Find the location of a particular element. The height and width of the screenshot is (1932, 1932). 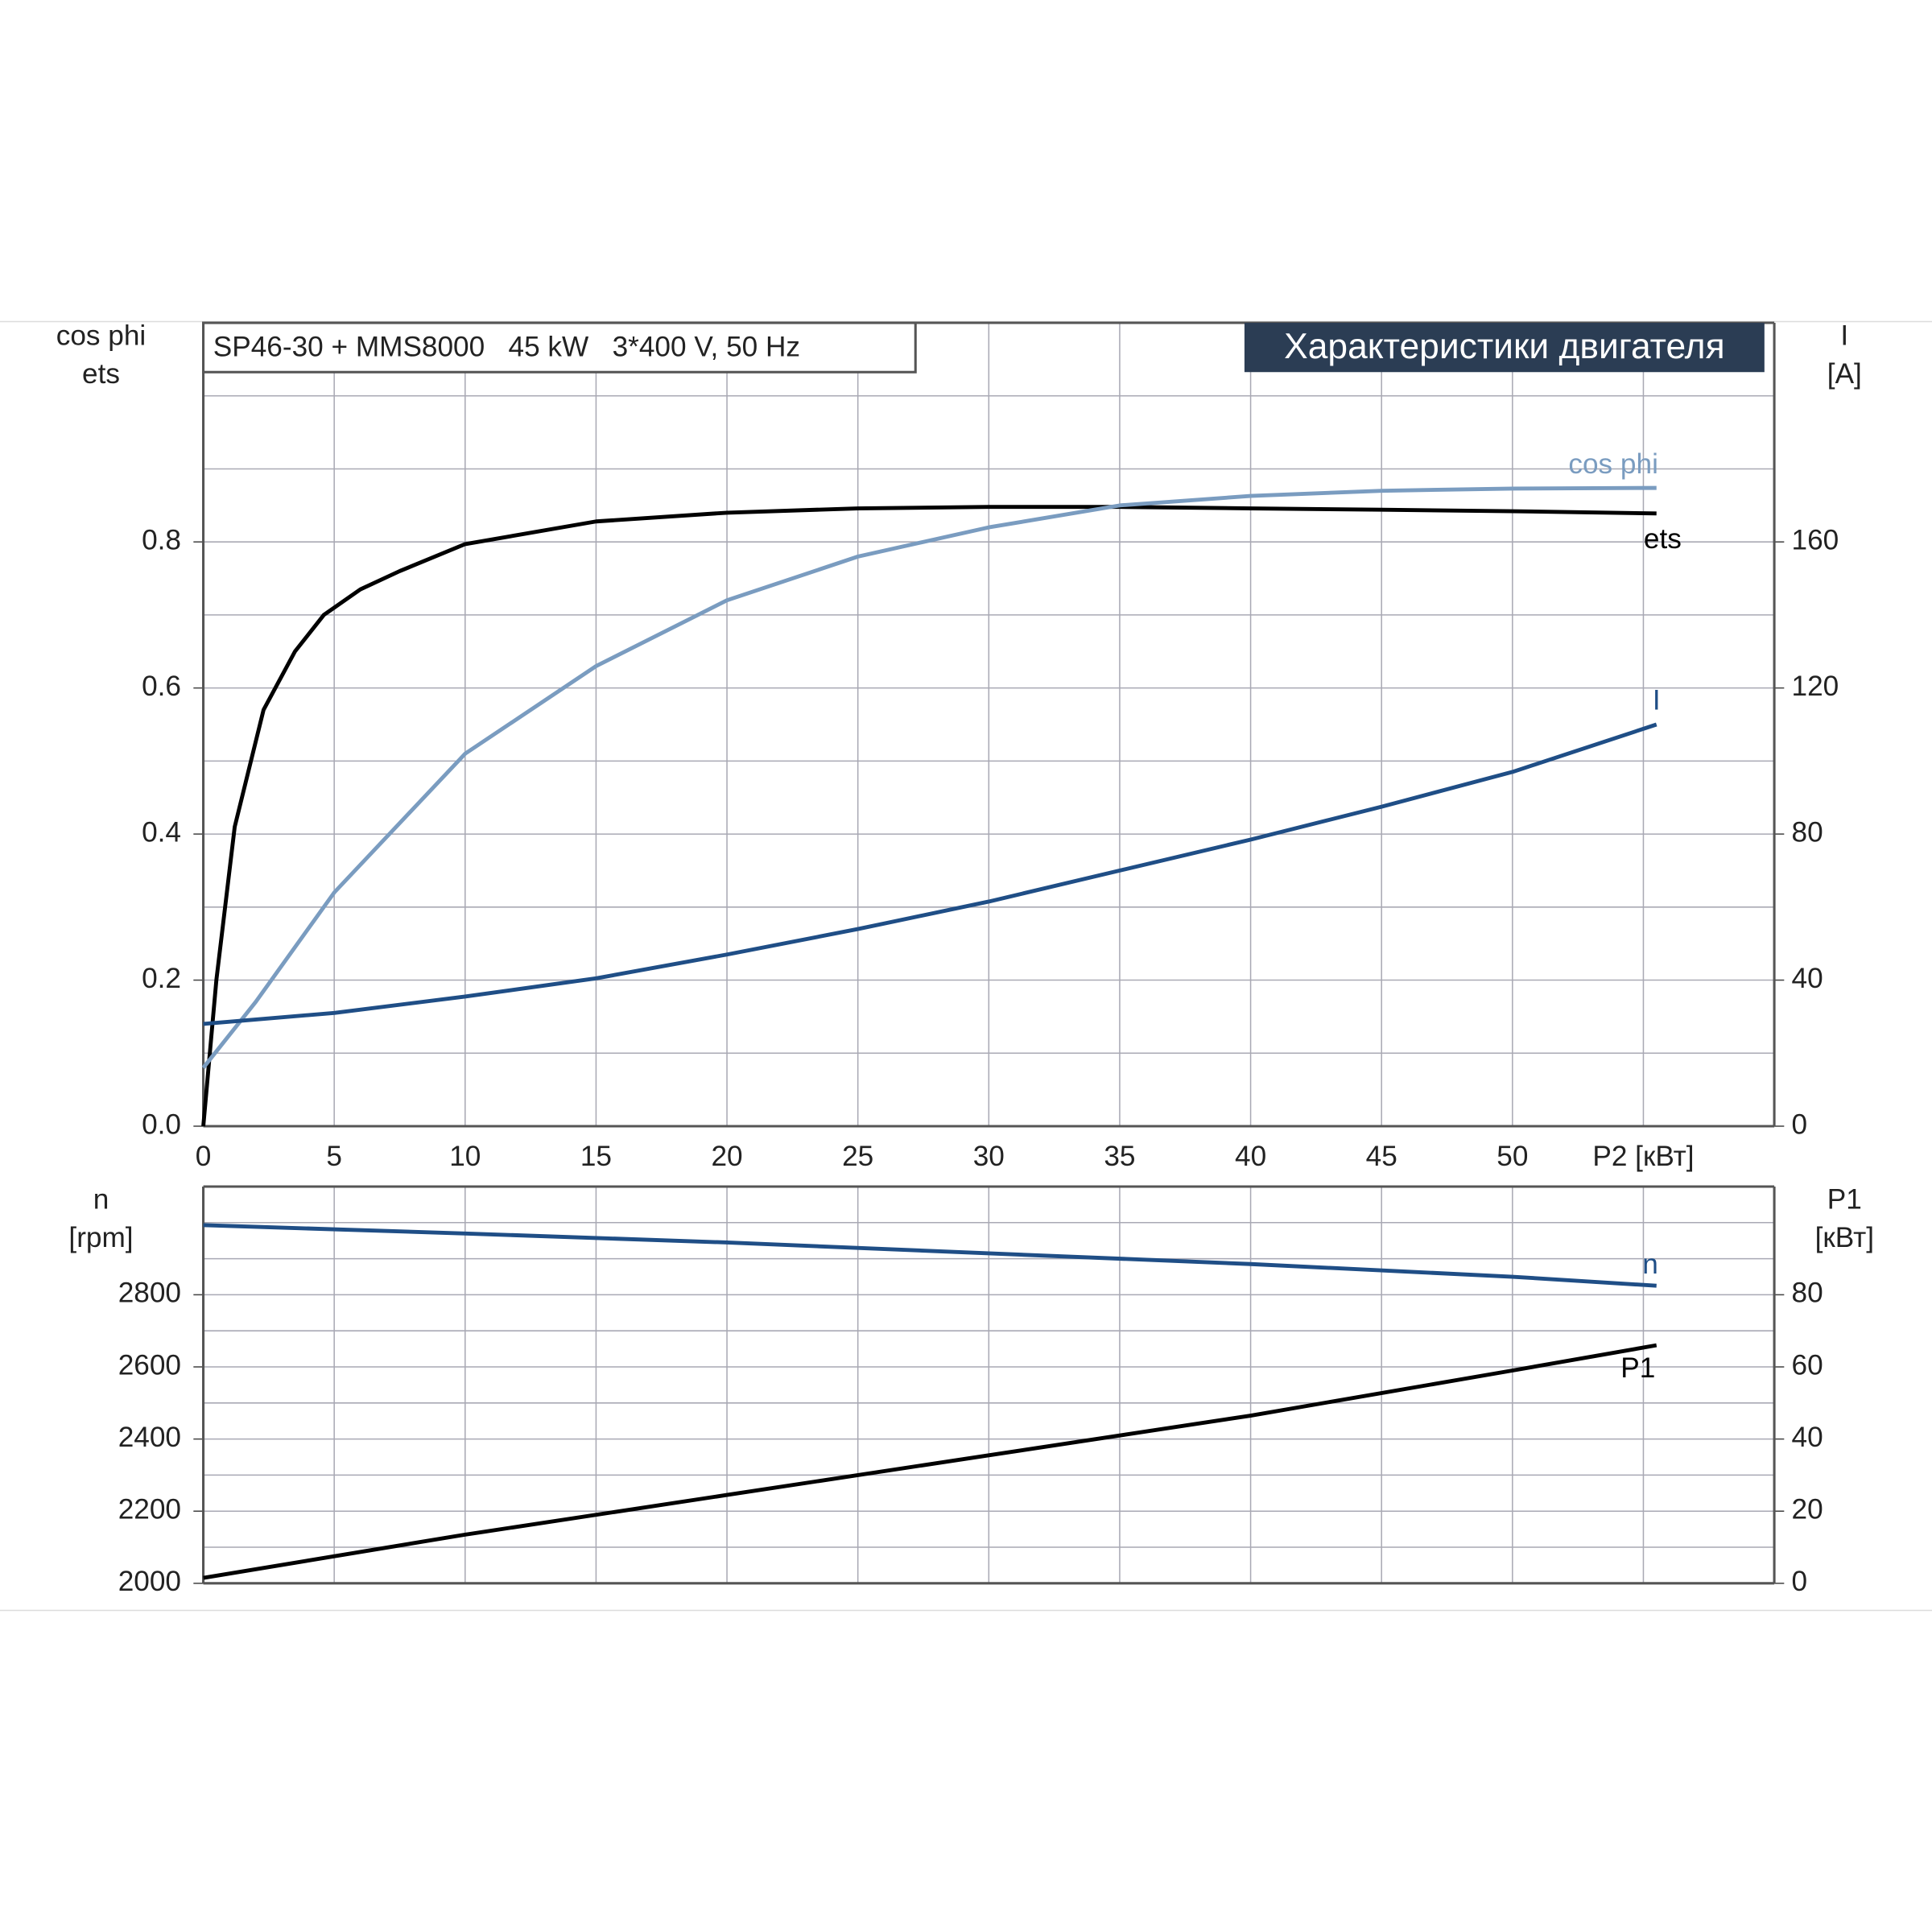

chart-title: SP46-30 + MMS8000 45 kW 3*400 V, 50 Hz is located at coordinates (506, 346).